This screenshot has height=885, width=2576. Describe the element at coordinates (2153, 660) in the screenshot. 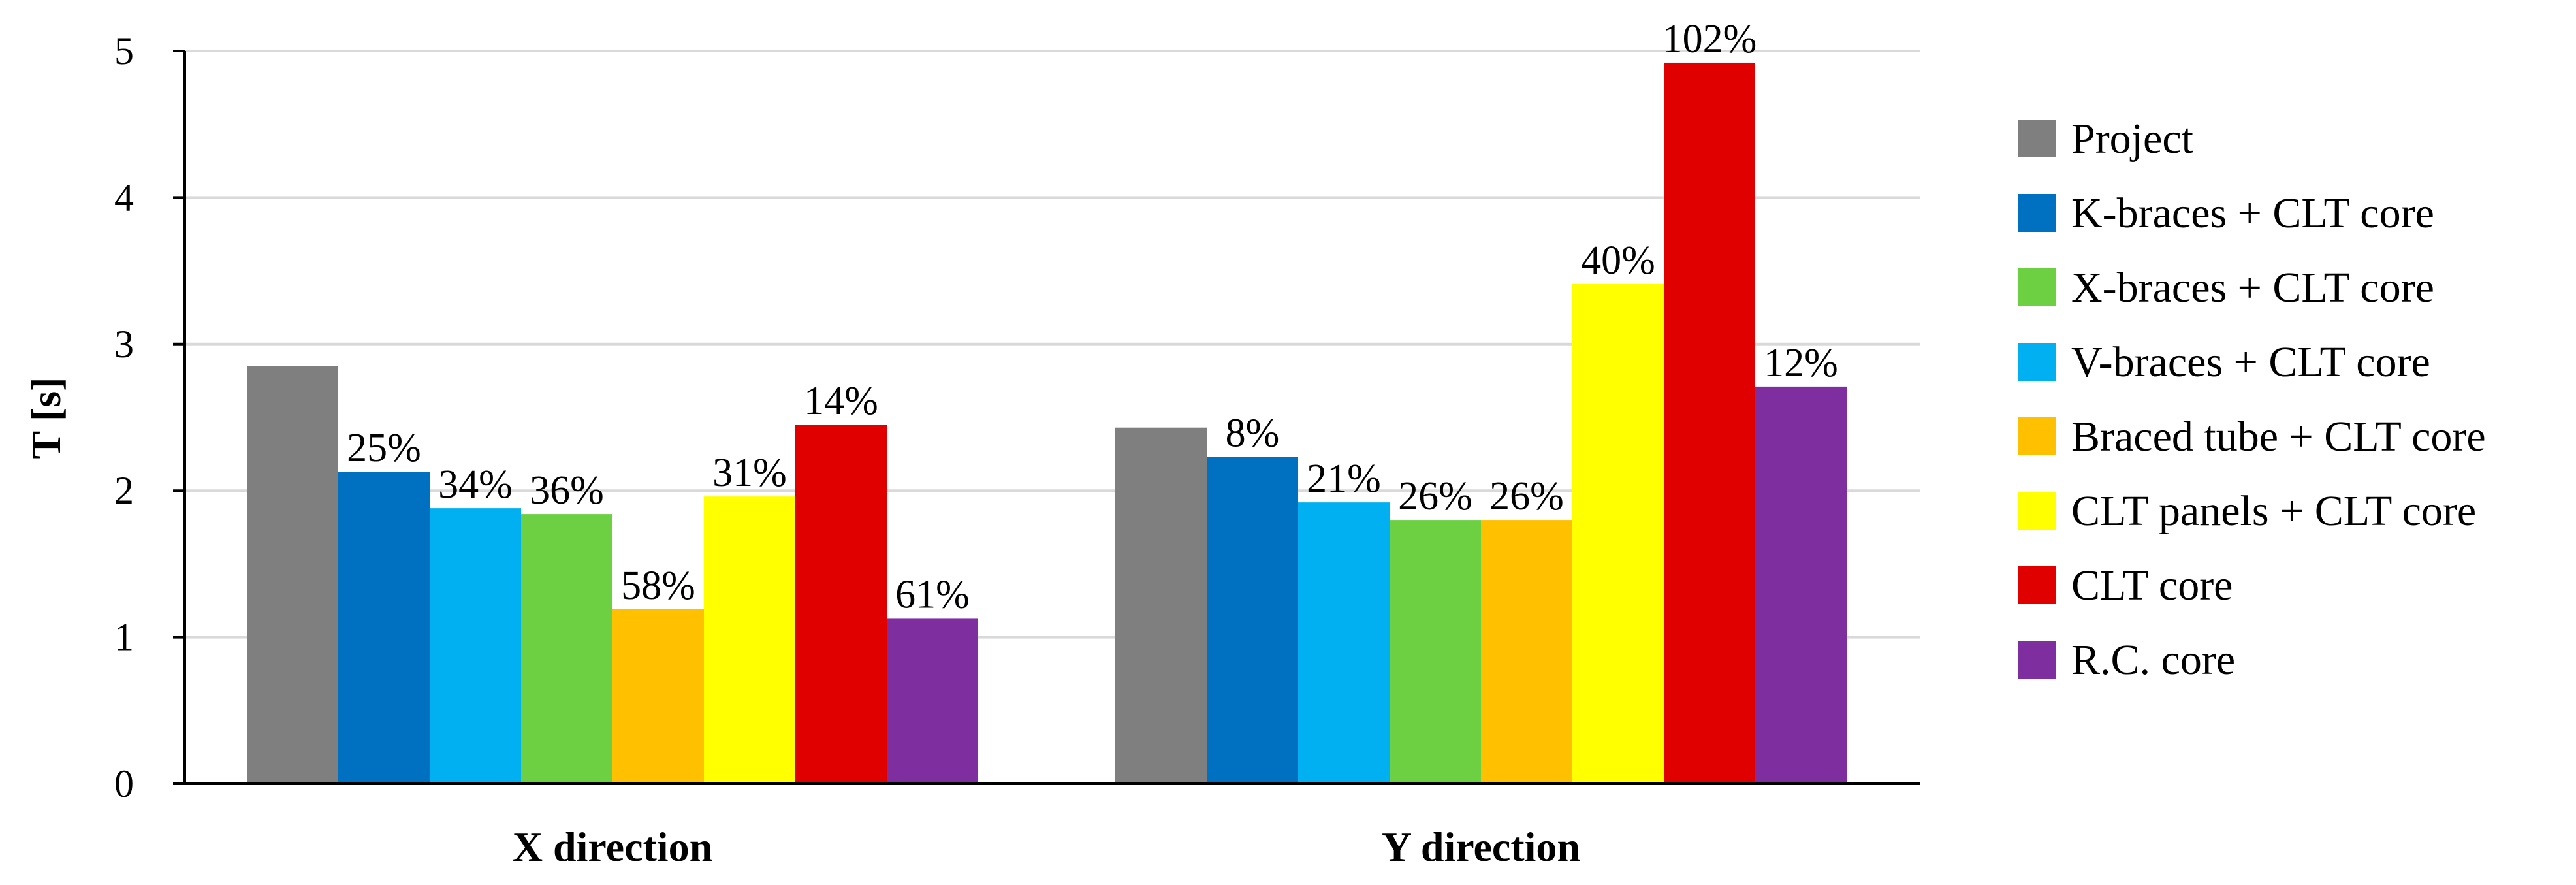

I see `legend-label: R.C. core` at that location.